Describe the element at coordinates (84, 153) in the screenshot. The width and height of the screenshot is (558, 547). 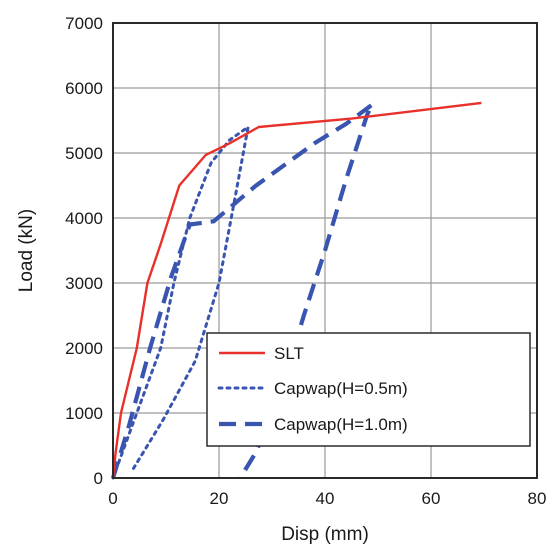
I see `y-tick-label: 5000` at that location.